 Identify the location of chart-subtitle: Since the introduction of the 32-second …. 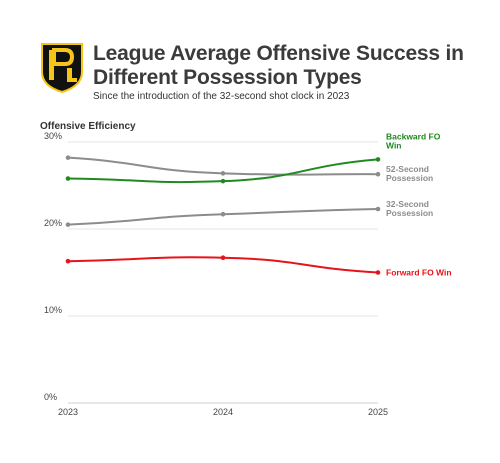
(221, 96).